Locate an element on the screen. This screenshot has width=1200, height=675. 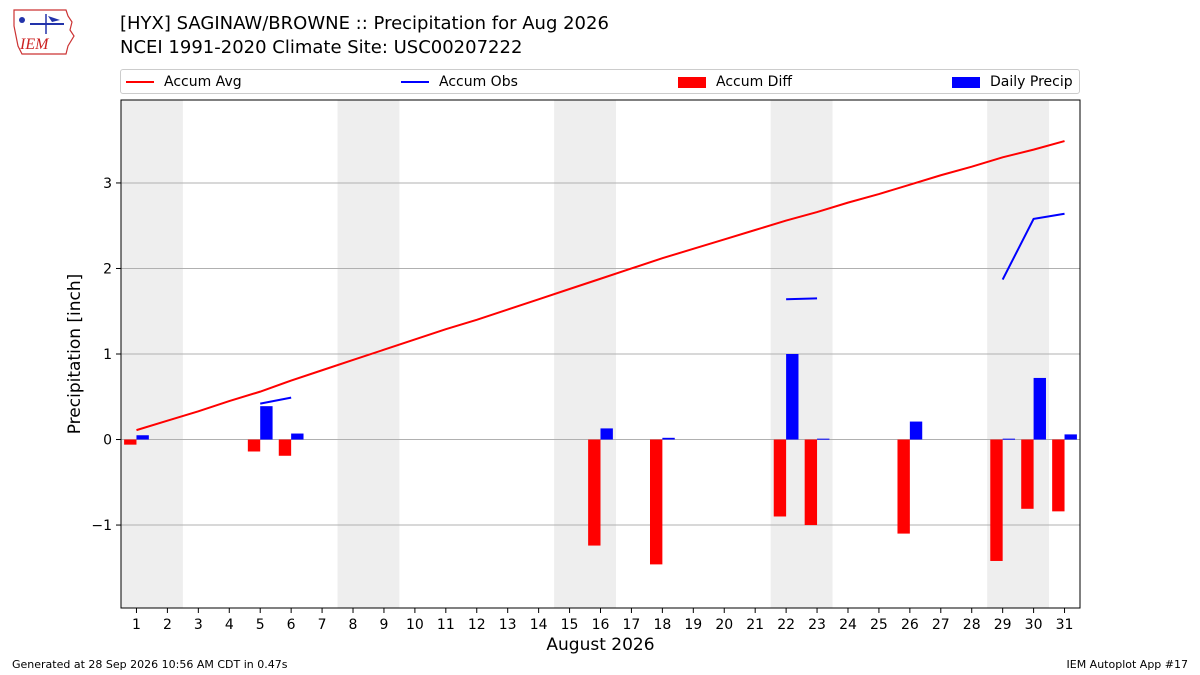
x-tick-label: 25 is located at coordinates (879, 625).